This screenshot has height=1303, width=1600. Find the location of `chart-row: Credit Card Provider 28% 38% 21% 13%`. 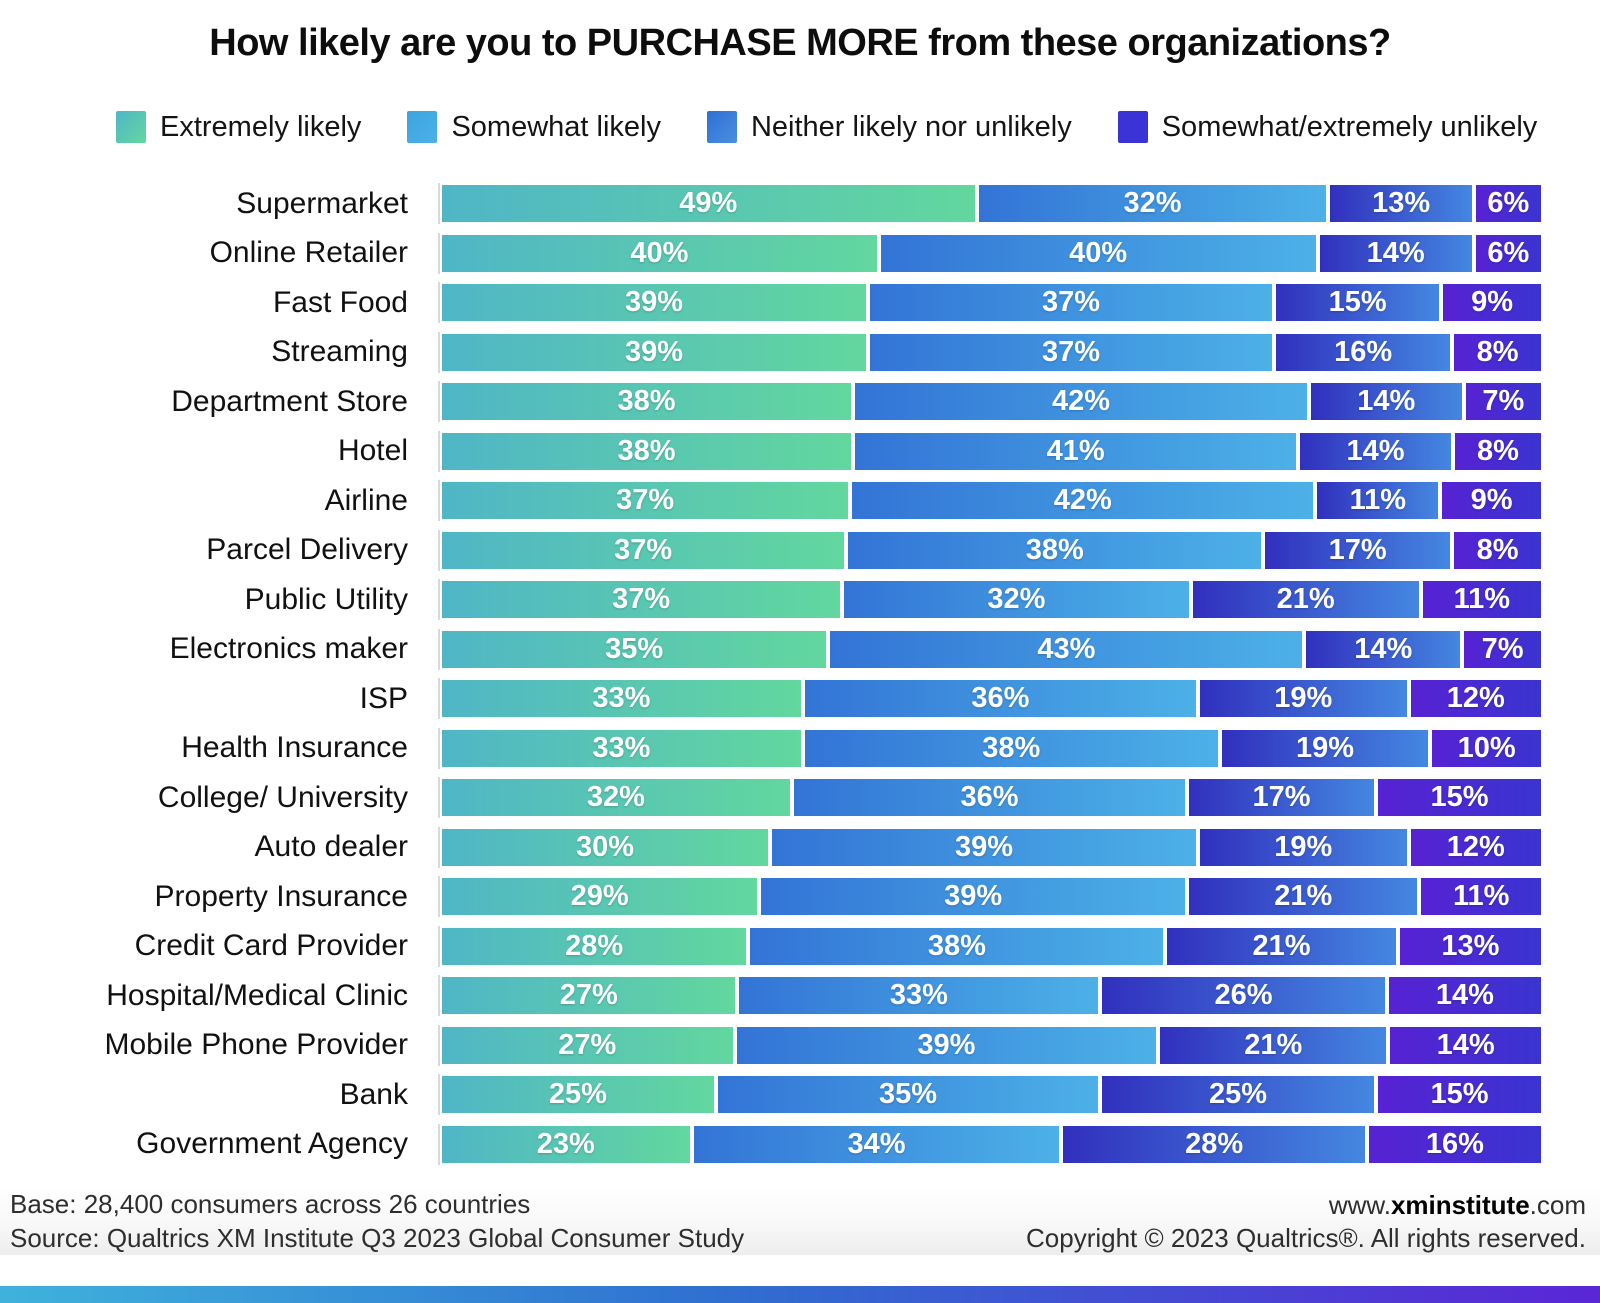

chart-row: Credit Card Provider 28% 38% 21% 13% is located at coordinates (800, 946).